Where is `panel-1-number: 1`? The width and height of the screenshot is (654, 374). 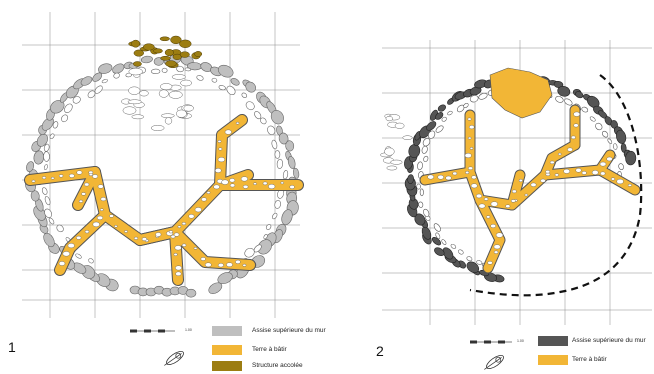 panel-1-number: 1 is located at coordinates (12, 347).